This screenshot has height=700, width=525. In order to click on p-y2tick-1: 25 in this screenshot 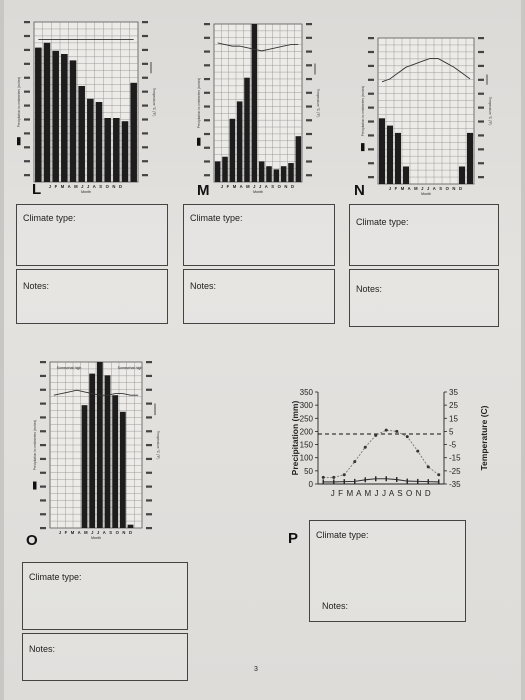, I will do `click(453, 405)`.